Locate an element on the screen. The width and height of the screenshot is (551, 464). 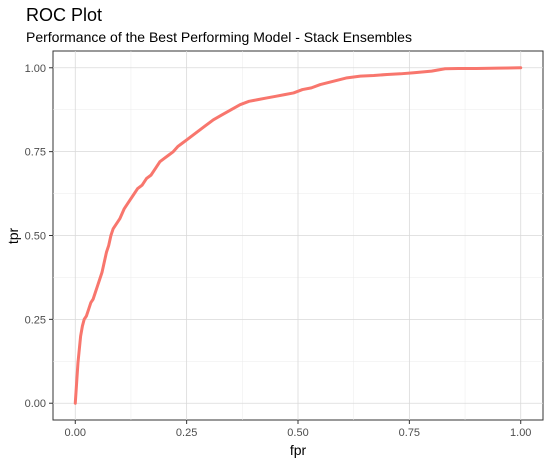
x-tick-label: 0.50 is located at coordinates (297, 433).